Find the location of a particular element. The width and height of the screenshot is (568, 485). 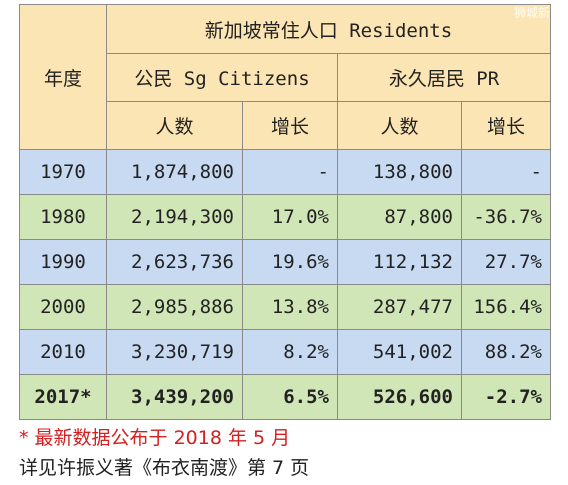

pr-header: 永久居民 PR is located at coordinates (444, 77).